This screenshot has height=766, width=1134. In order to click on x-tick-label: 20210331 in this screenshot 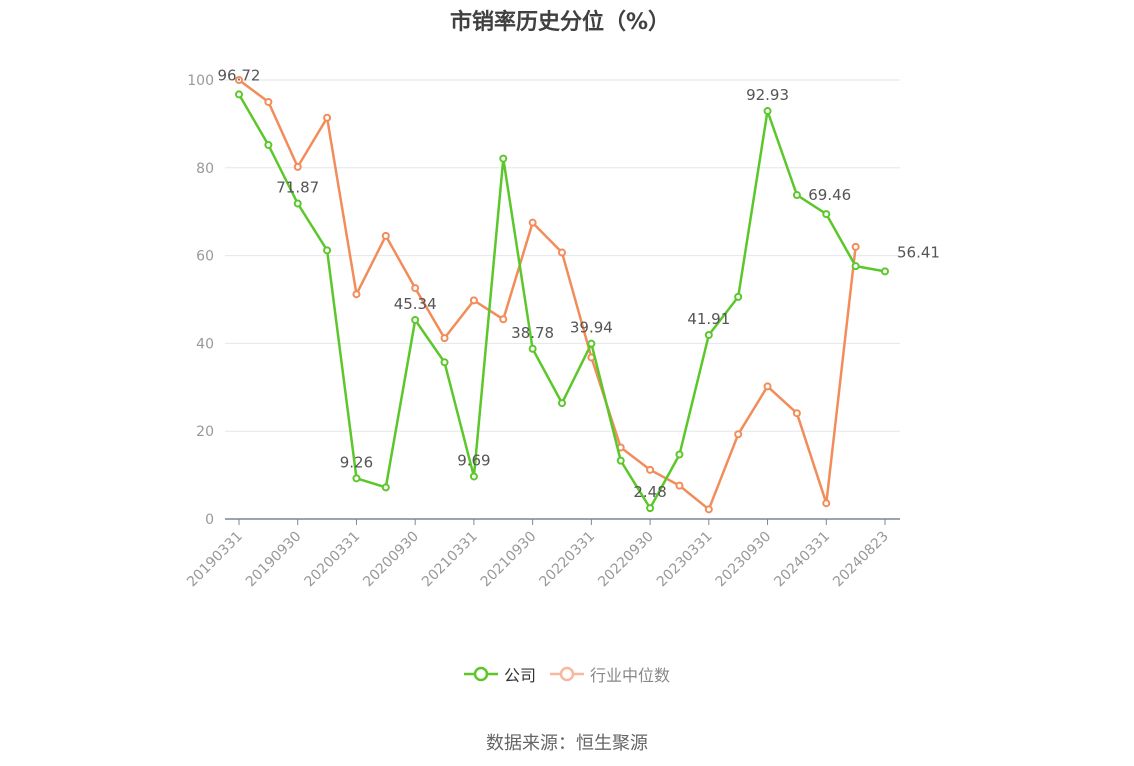, I will do `click(450, 560)`.